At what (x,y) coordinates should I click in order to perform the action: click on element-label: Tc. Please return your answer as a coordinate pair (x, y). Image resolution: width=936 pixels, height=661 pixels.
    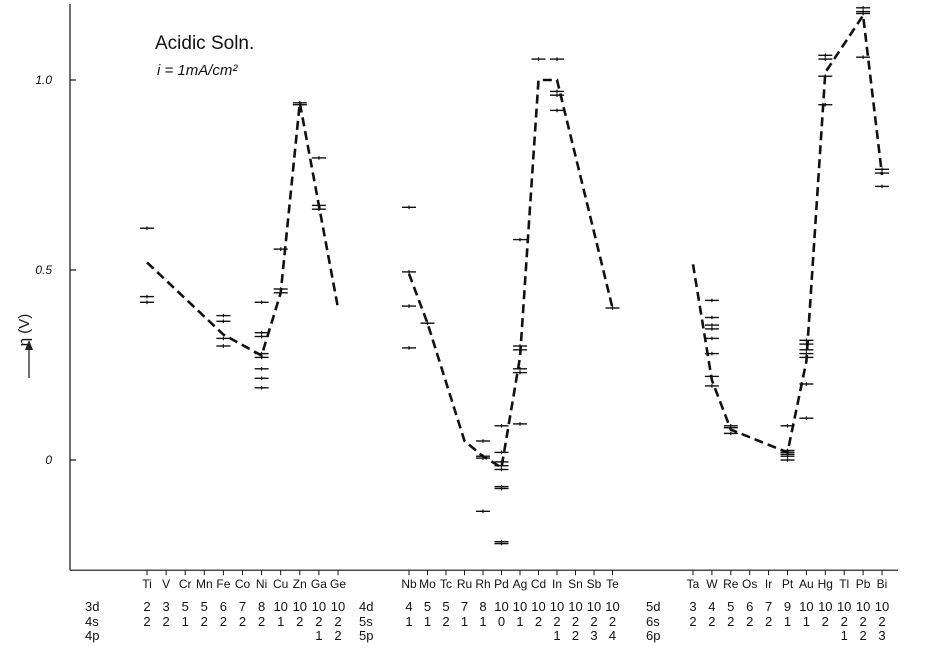
    Looking at the image, I should click on (446, 584).